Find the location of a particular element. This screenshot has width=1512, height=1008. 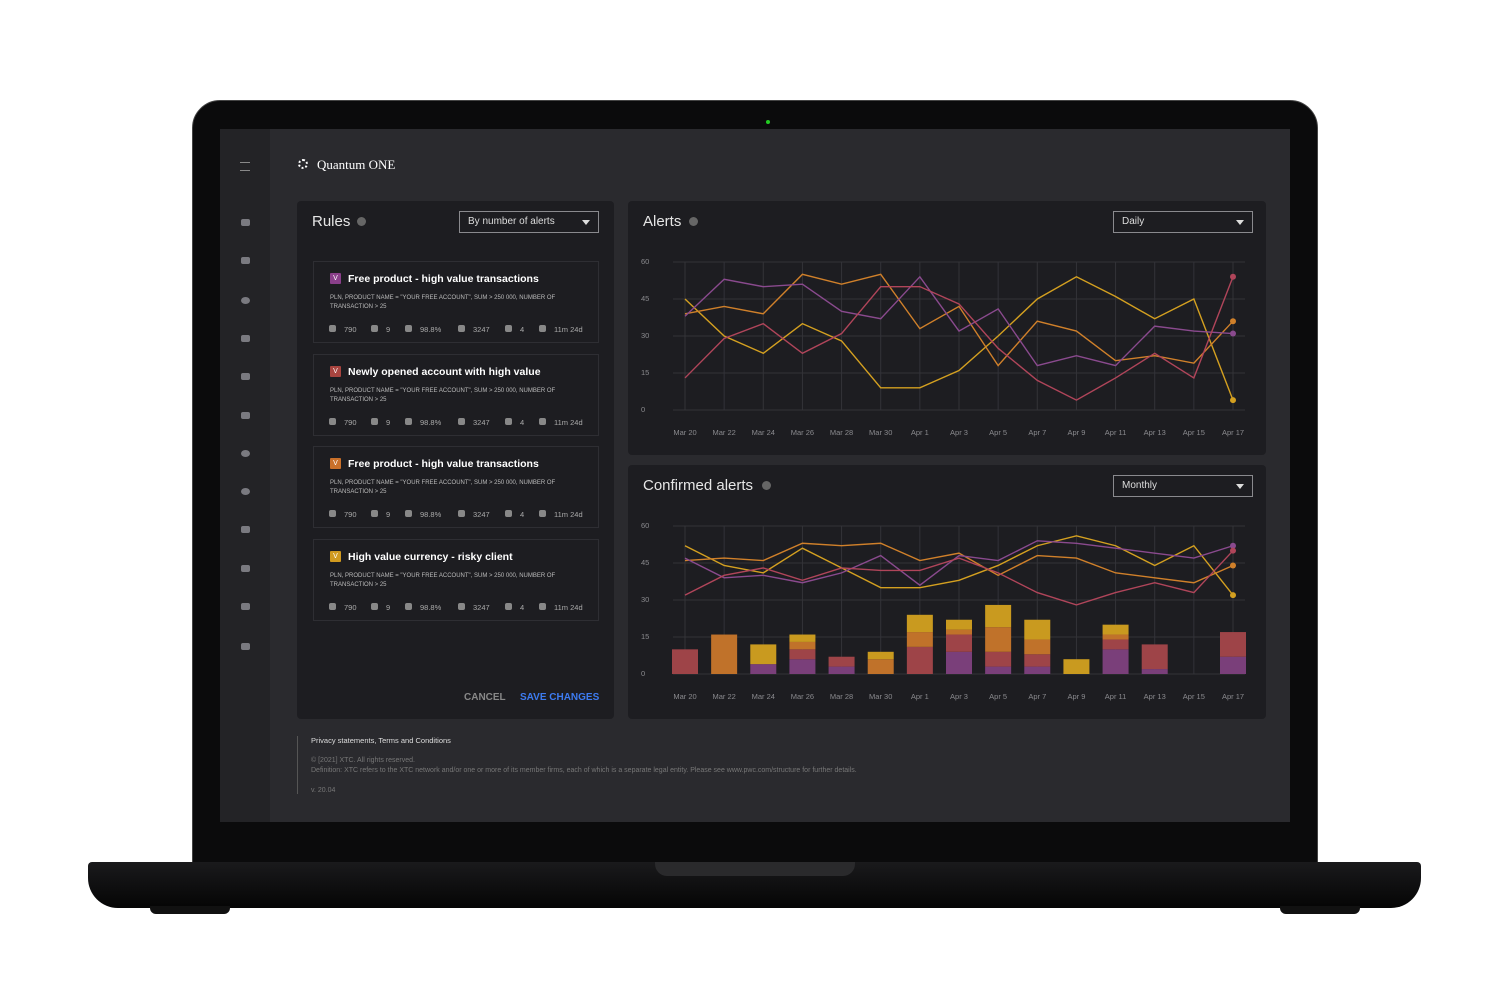

rule-title: High value currency - risky client is located at coordinates (430, 556).